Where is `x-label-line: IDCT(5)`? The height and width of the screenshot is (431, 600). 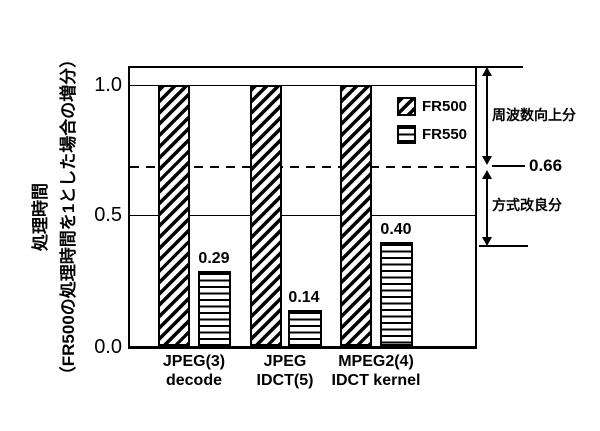 x-label-line: IDCT(5) is located at coordinates (285, 380).